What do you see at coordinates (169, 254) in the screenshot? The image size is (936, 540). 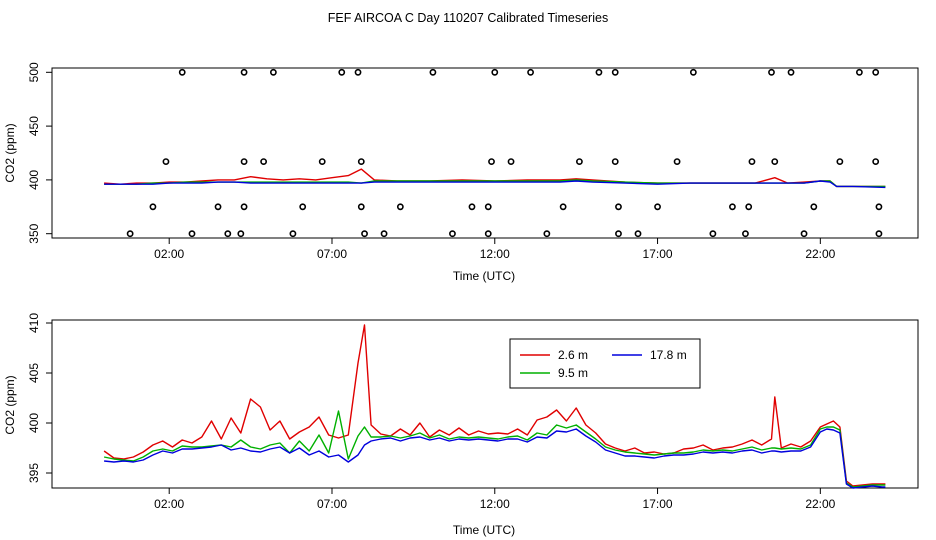 I see `top-x-tick-label: 02:00` at bounding box center [169, 254].